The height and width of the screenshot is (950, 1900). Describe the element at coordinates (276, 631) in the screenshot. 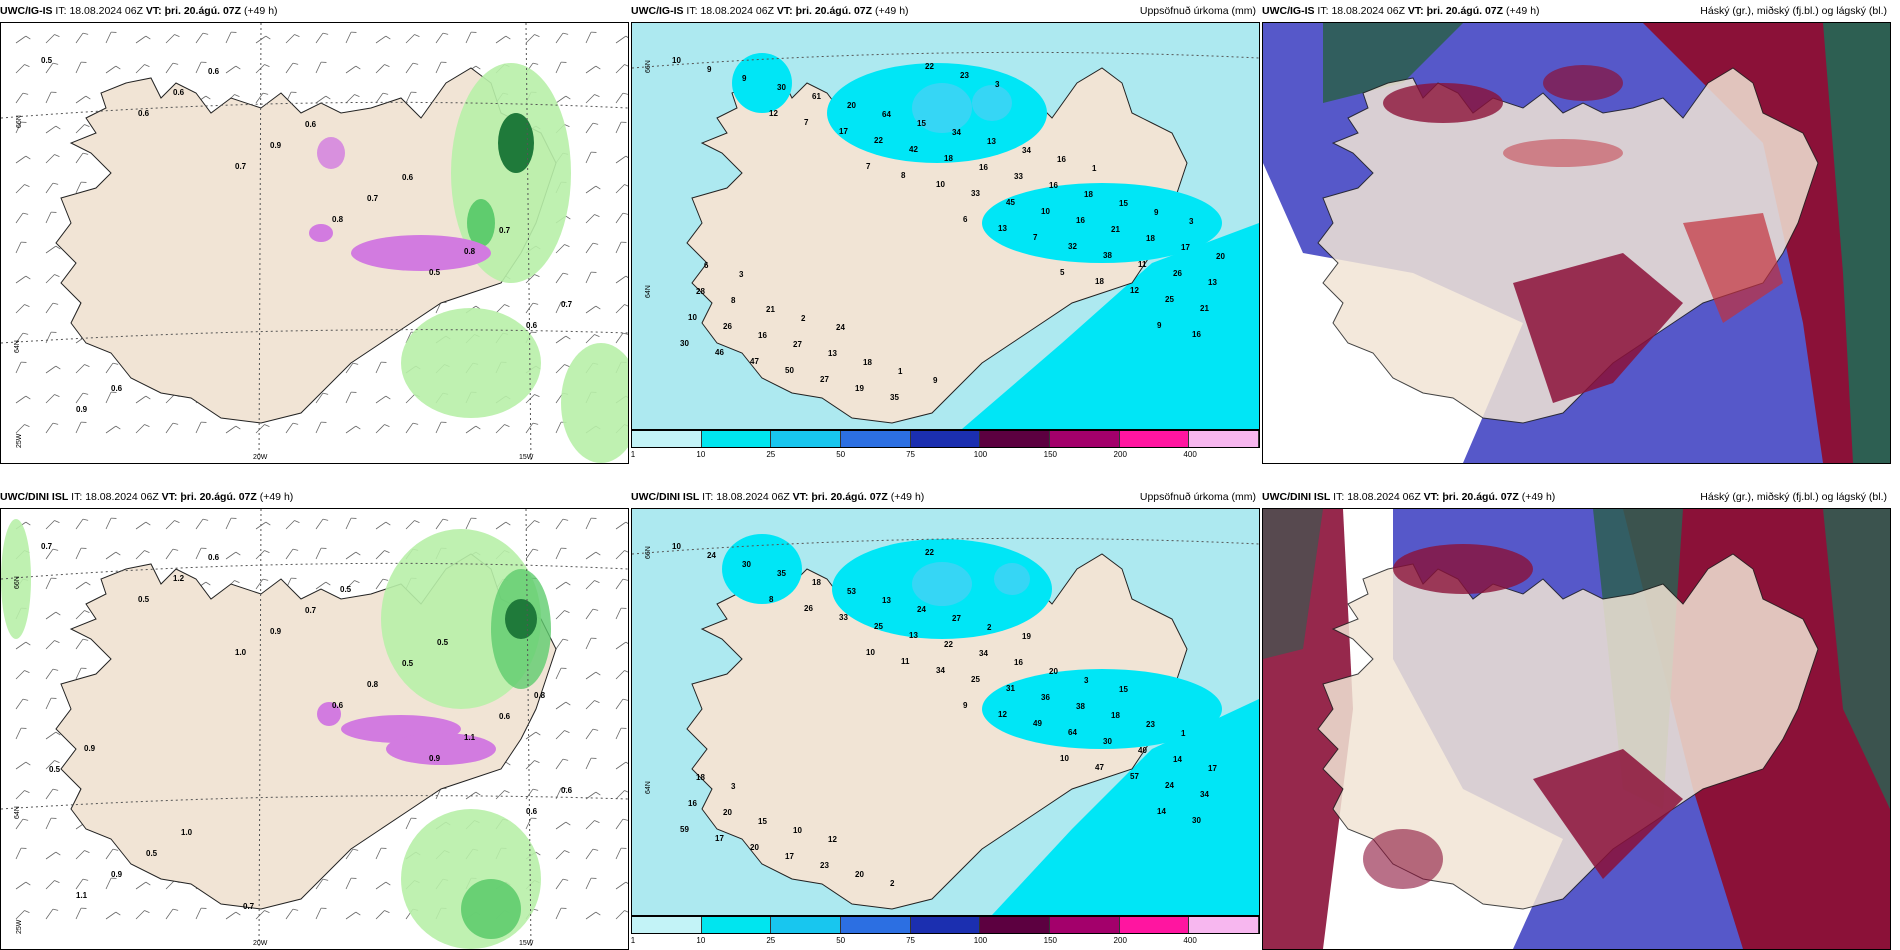

I see `precip-value-label: 0.9` at that location.